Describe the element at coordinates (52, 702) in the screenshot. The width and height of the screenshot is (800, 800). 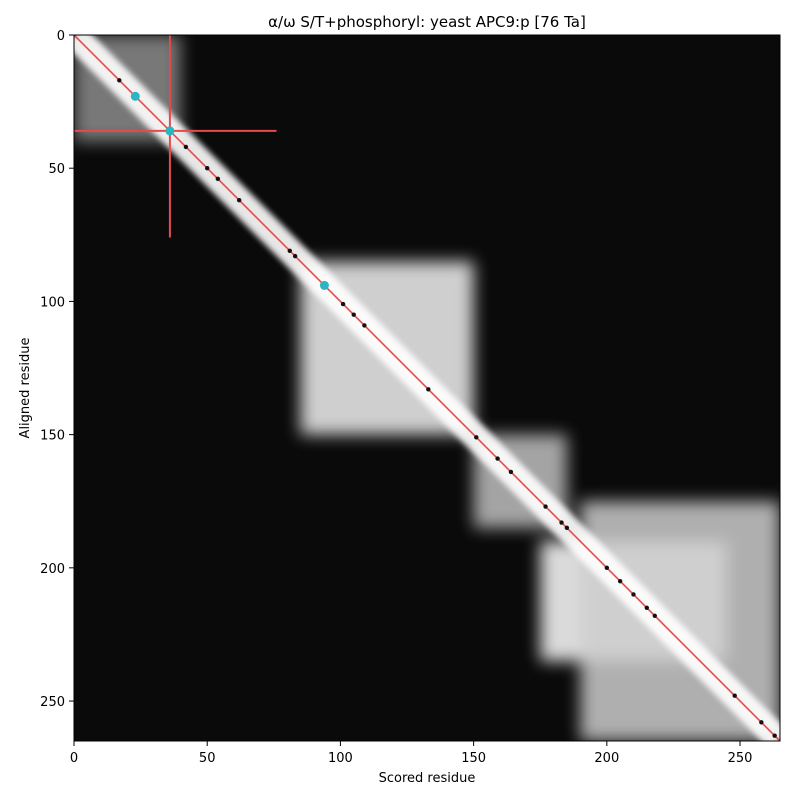
I see `y-tick-label: 250` at that location.